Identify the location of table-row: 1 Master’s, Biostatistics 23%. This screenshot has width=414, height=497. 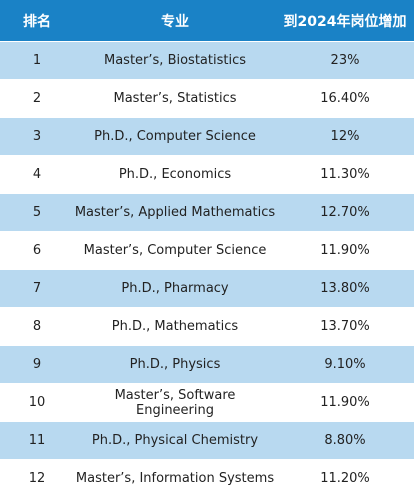
(207, 61).